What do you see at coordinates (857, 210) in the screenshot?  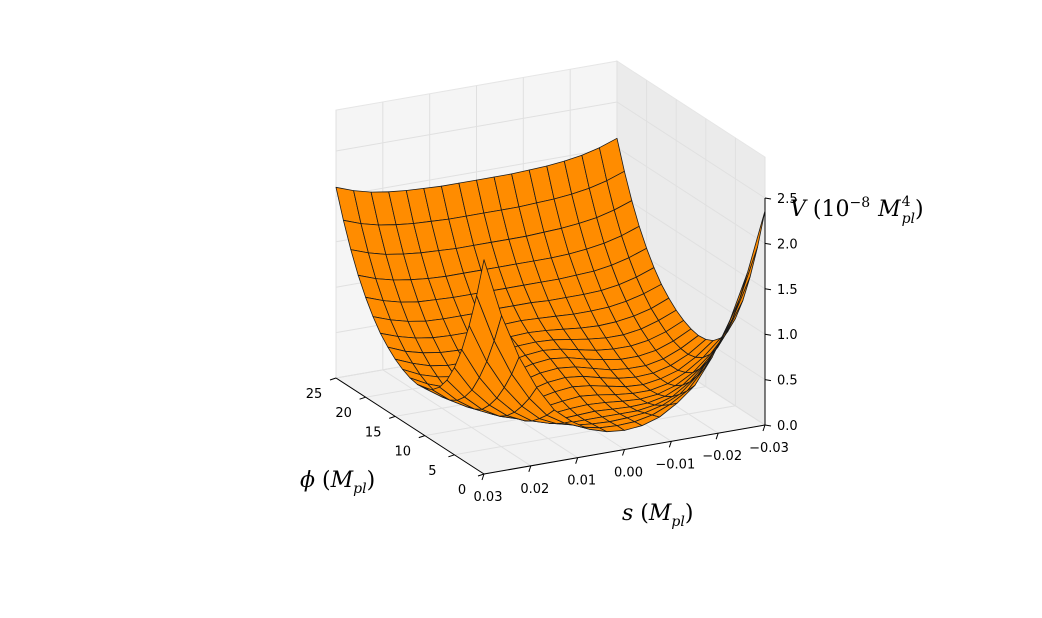 I see `z-axis-label: V (10−8 M4 pl)` at bounding box center [857, 210].